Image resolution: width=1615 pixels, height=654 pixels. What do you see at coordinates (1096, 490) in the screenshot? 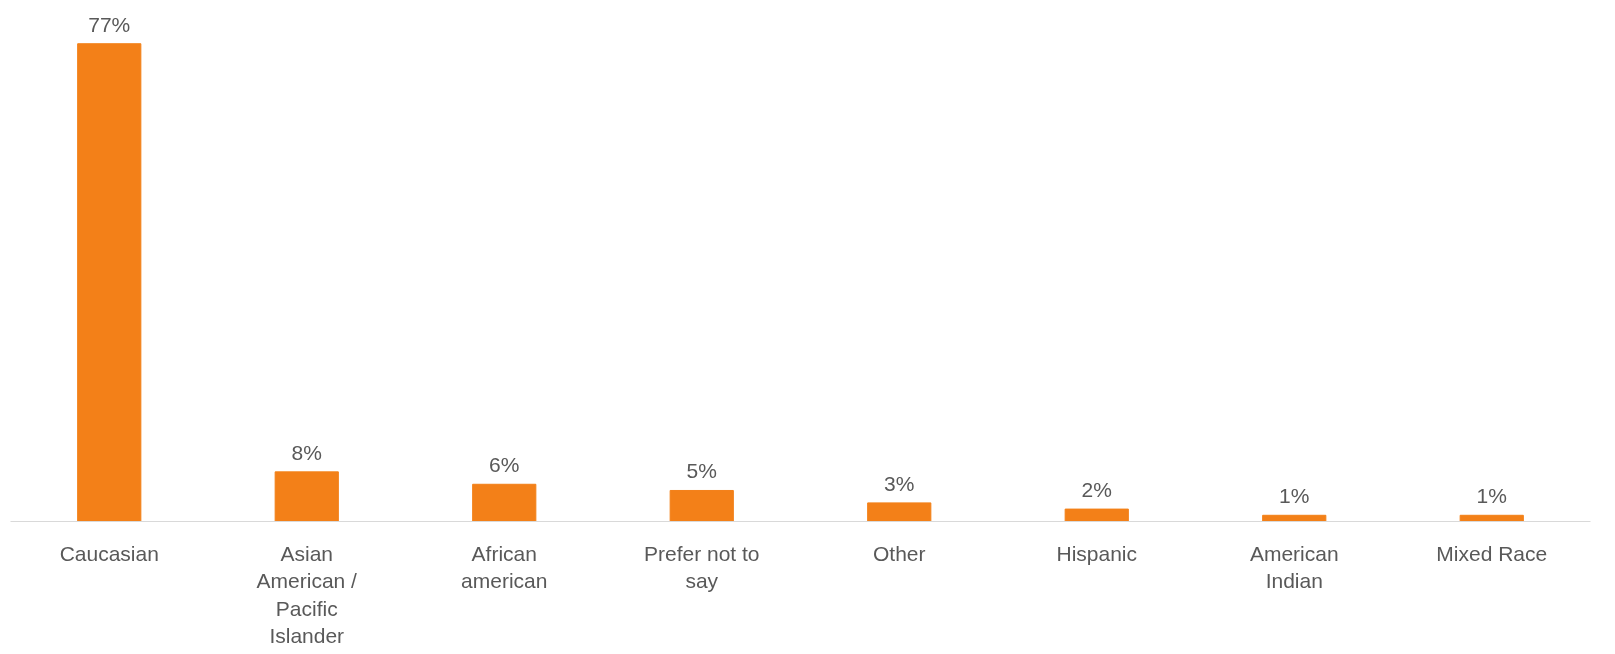
I see `data-label: 2%` at bounding box center [1096, 490].